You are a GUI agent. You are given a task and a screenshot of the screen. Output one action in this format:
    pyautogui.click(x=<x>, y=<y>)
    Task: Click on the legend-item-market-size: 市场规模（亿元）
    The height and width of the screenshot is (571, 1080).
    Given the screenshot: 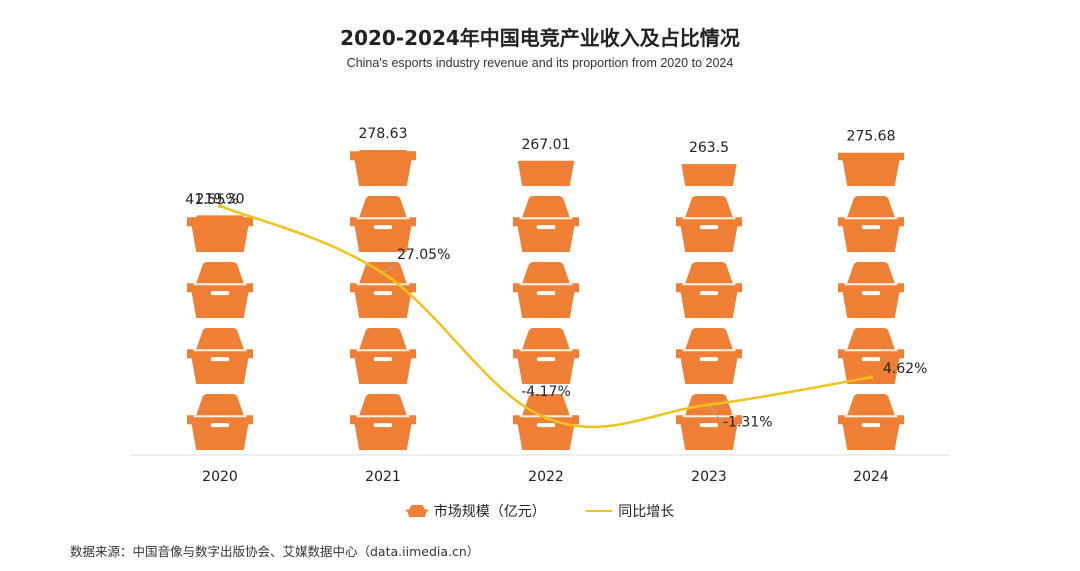 What is the action you would take?
    pyautogui.click(x=475, y=511)
    